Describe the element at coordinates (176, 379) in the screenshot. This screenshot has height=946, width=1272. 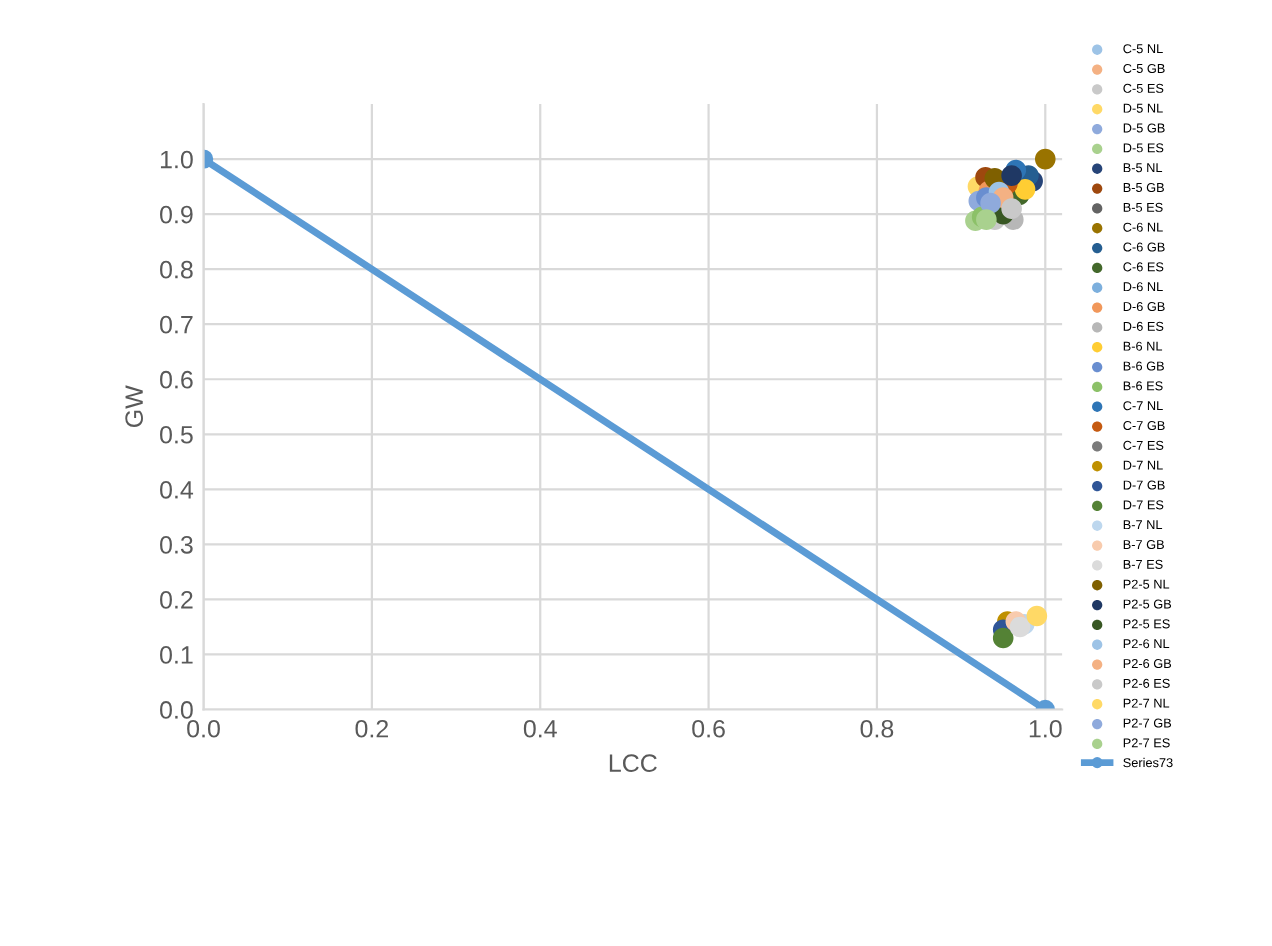
I see `y-tick-label: 0.6` at that location.